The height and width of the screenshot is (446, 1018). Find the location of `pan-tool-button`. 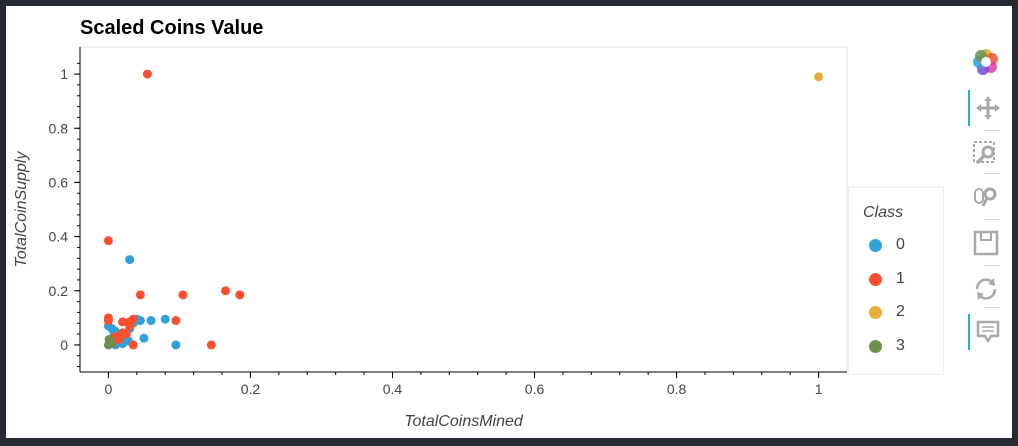

pan-tool-button is located at coordinates (987, 108).